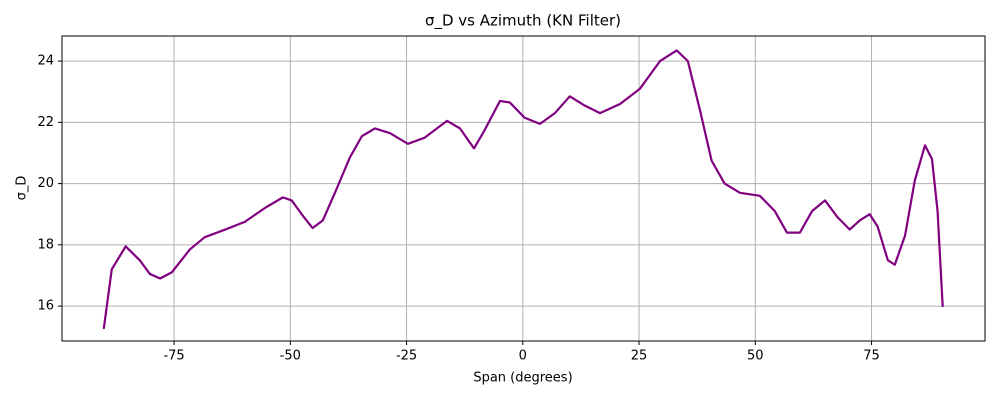  I want to click on chart-title: σ_D vs Azimuth (KN Filter), so click(523, 21).